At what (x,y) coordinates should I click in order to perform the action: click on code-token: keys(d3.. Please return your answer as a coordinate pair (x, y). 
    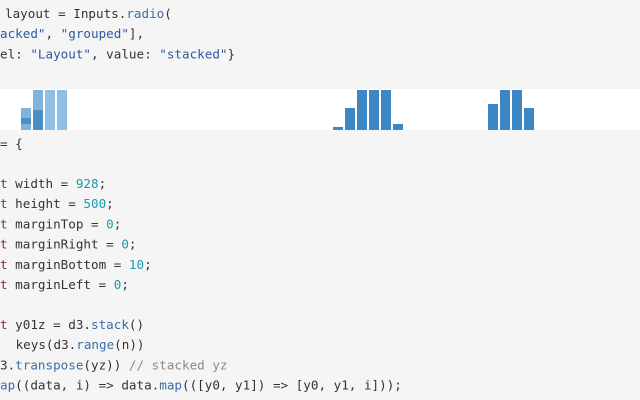
    Looking at the image, I should click on (42, 344).